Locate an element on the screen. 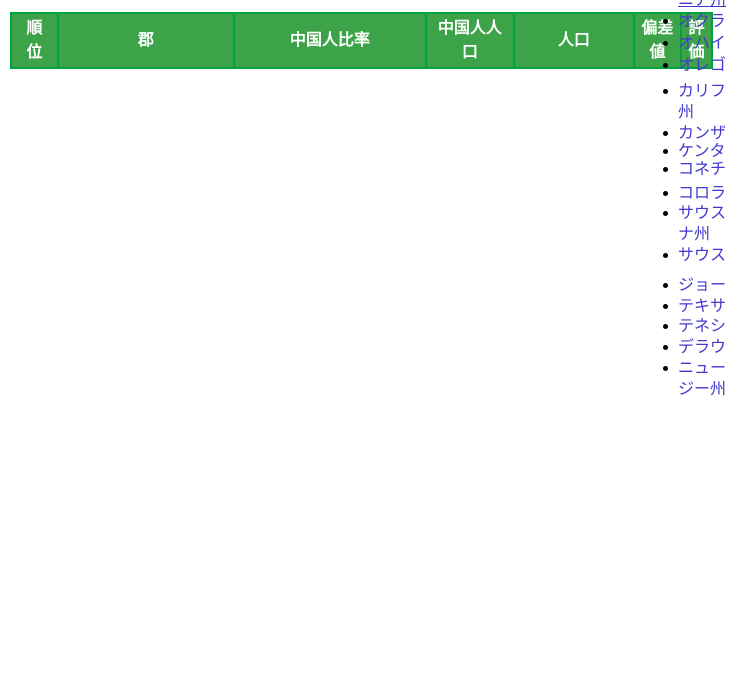 This screenshot has height=682, width=734. header-row: 順 位 郡 中国人比率 中国人人 口 人口 偏差 値 評 価 is located at coordinates (362, 40).